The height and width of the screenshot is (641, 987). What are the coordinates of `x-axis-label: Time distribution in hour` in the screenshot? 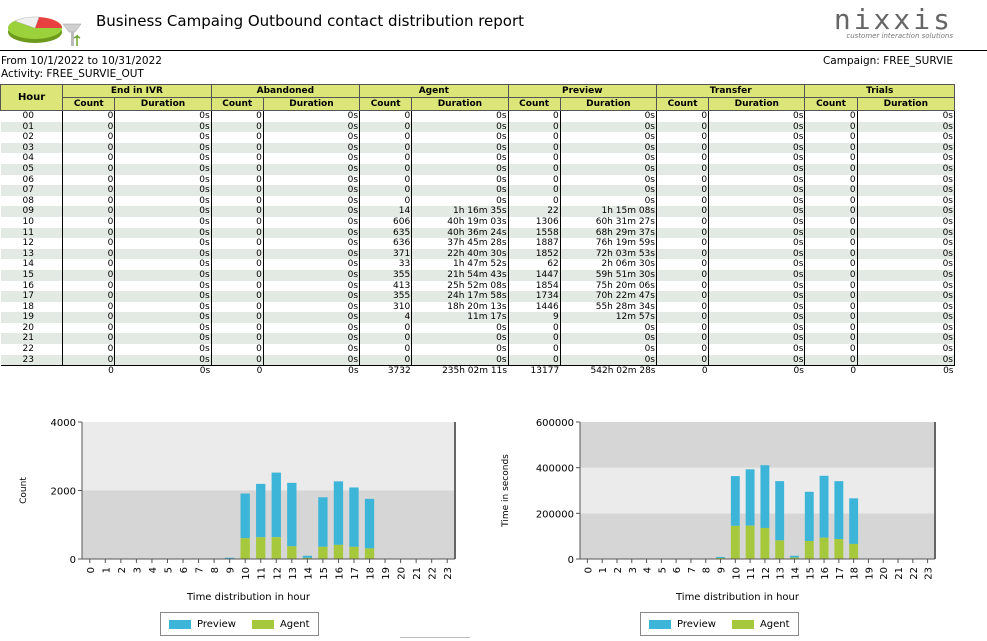 It's located at (737, 597).